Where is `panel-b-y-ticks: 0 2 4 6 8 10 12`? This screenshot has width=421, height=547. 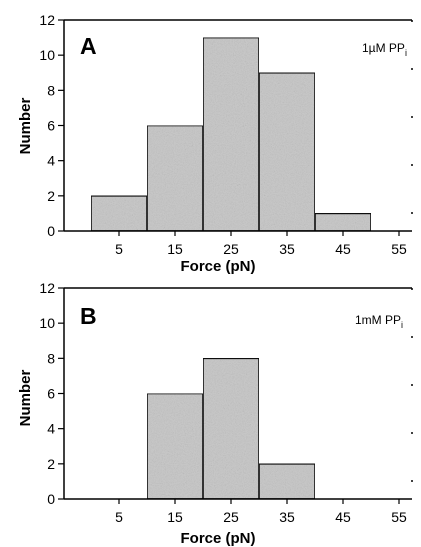 panel-b-y-ticks: 0 2 4 6 8 10 12 is located at coordinates (51, 393).